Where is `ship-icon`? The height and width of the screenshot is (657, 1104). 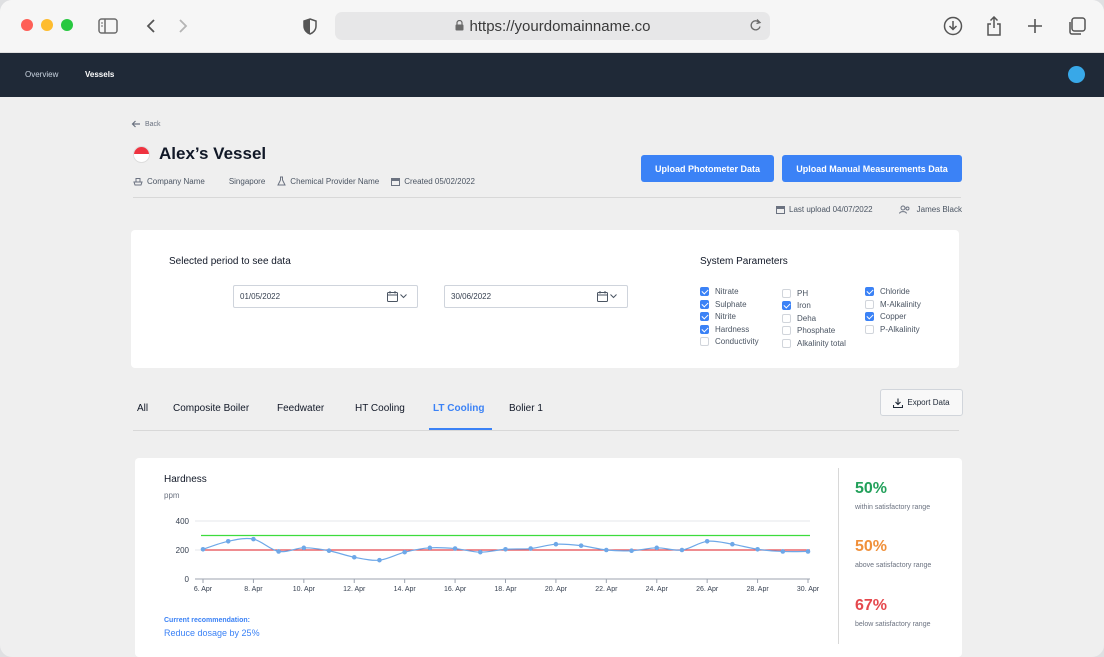
ship-icon is located at coordinates (138, 181).